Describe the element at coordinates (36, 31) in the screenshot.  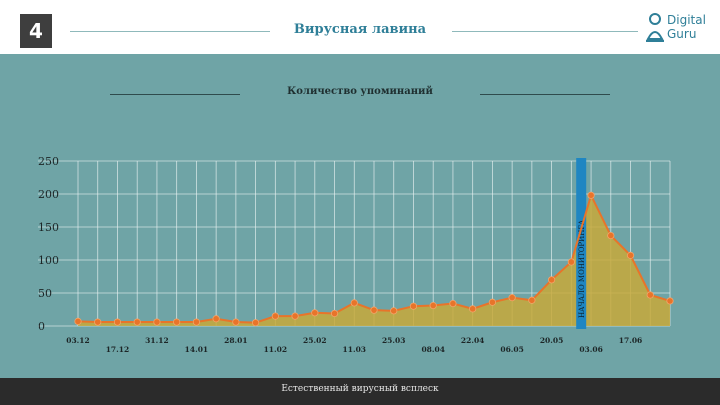
I see `slide-number: 4` at that location.